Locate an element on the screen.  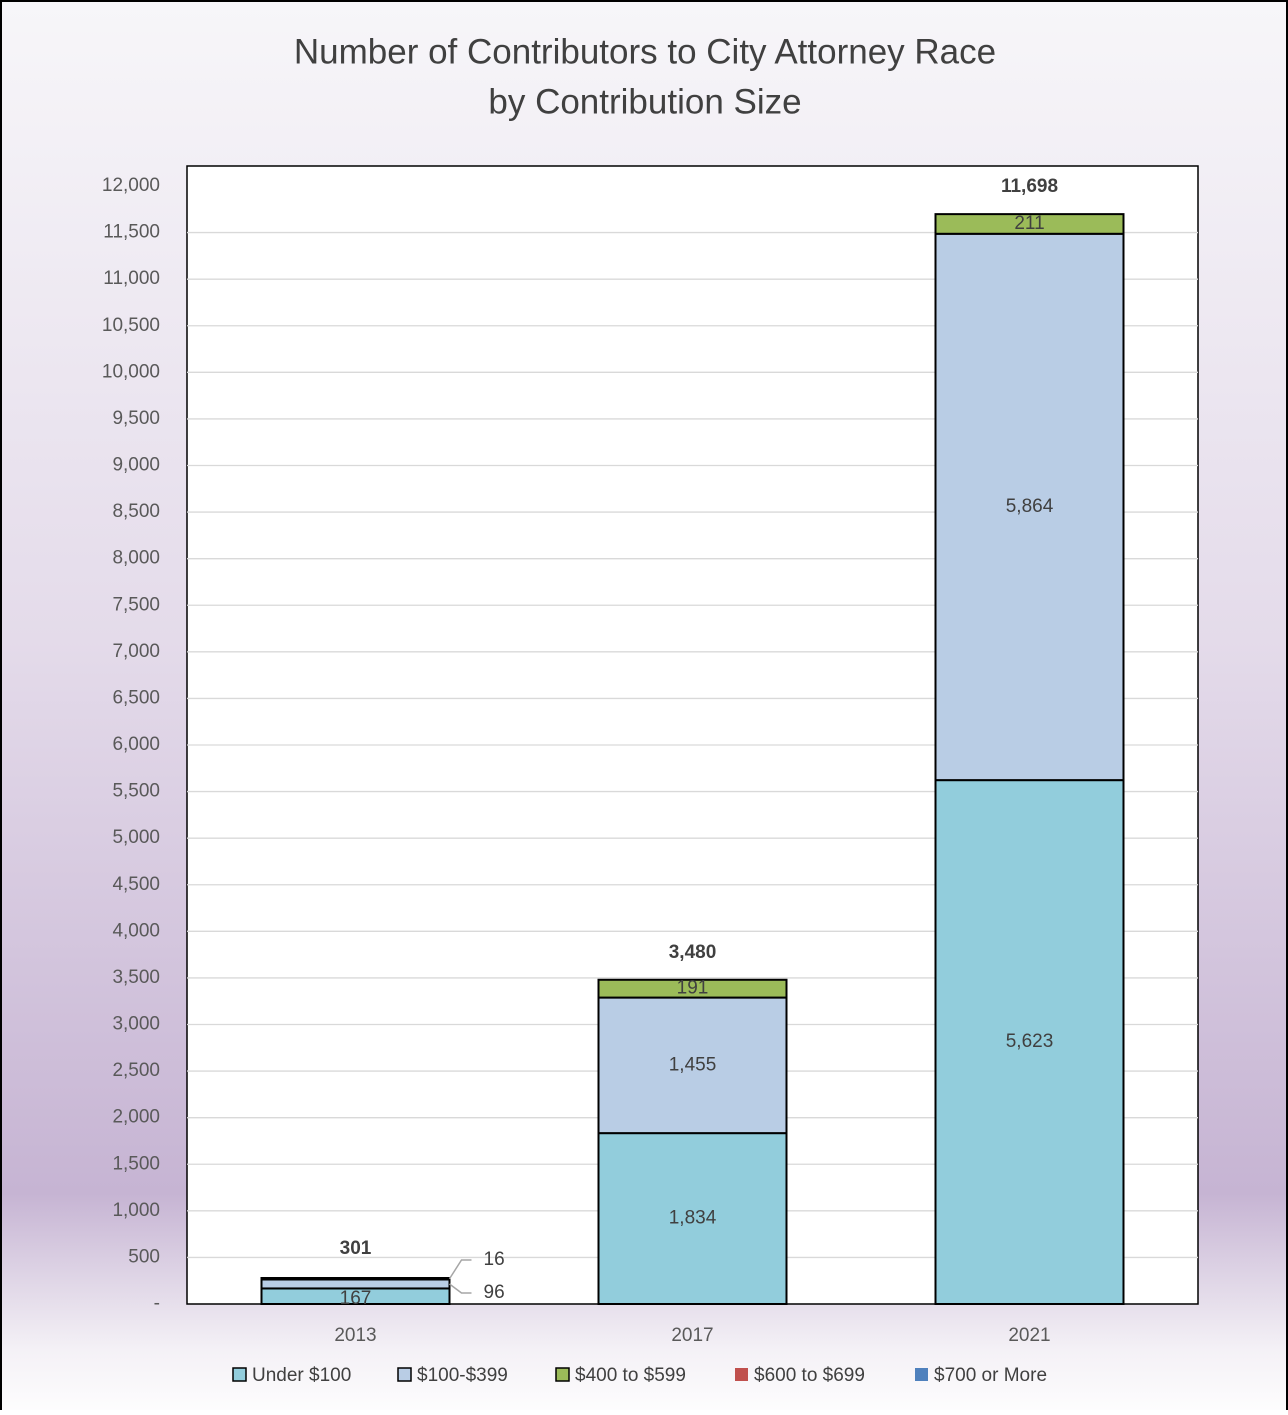
data-label: 5,623 is located at coordinates (1030, 1041).